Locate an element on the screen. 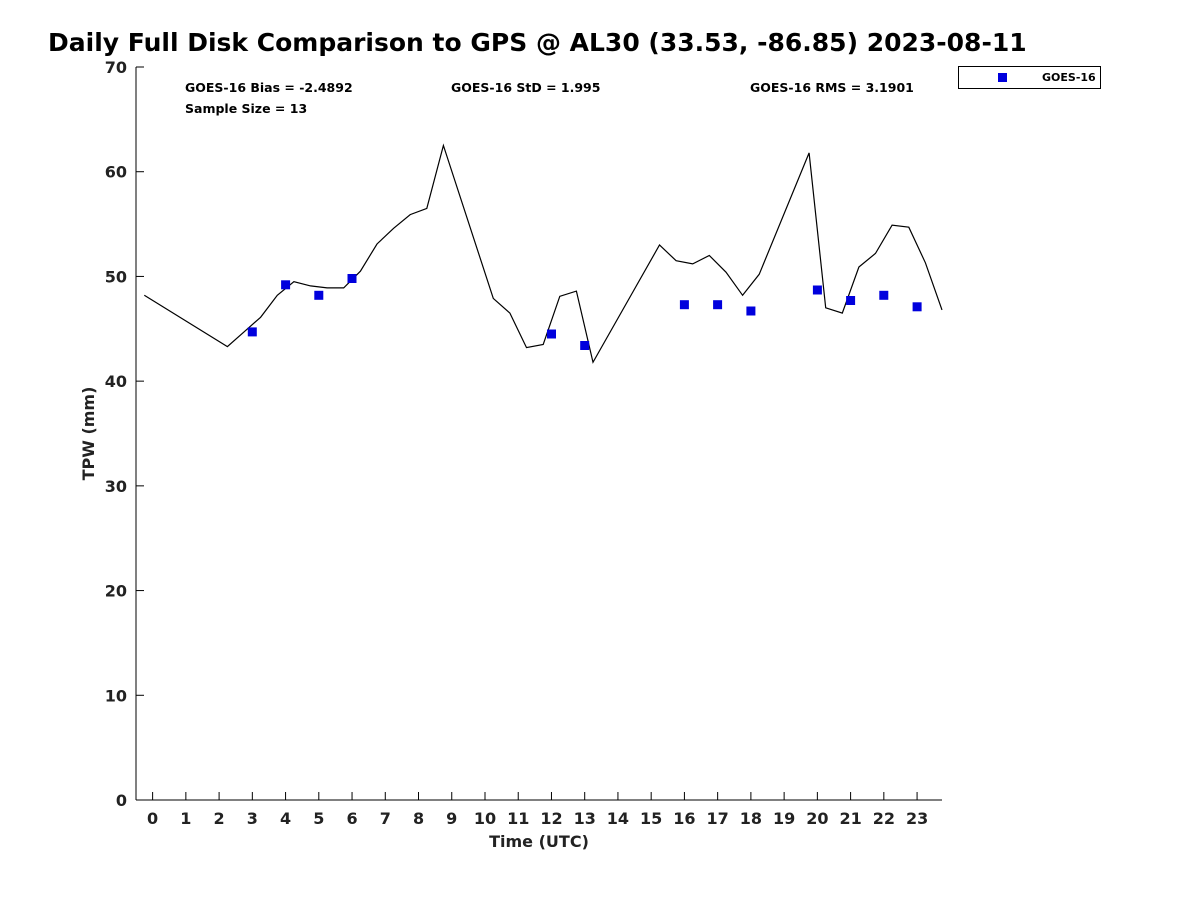 The image size is (1200, 900). x-tick-label: 17 is located at coordinates (718, 818).